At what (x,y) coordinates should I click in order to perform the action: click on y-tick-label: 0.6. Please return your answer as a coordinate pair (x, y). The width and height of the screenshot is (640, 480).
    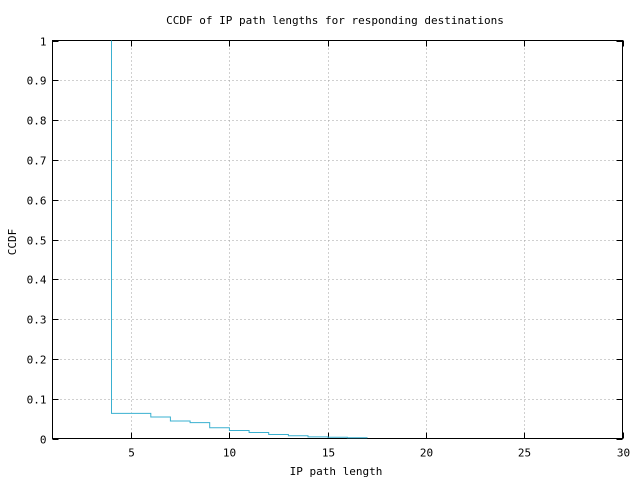
    Looking at the image, I should click on (37, 201).